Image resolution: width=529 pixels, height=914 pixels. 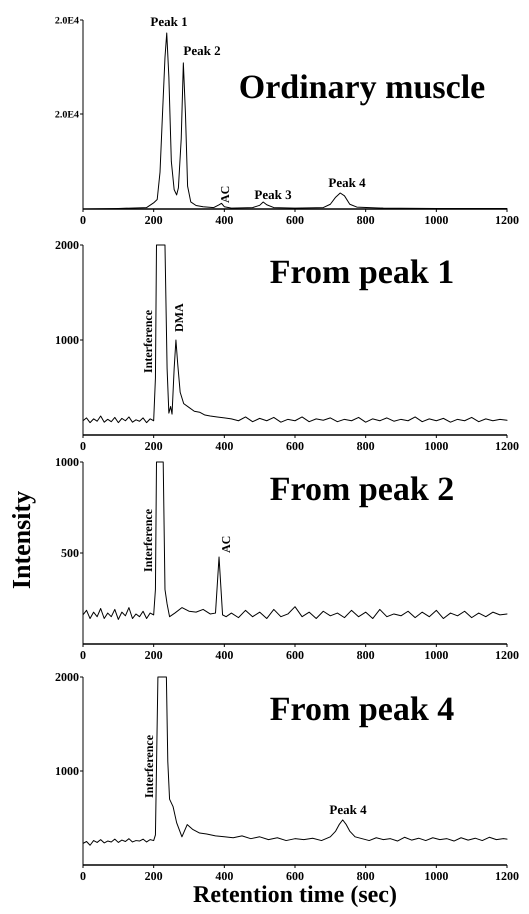 What do you see at coordinates (295, 895) in the screenshot?
I see `x-axis-title: Retention time (sec)` at bounding box center [295, 895].